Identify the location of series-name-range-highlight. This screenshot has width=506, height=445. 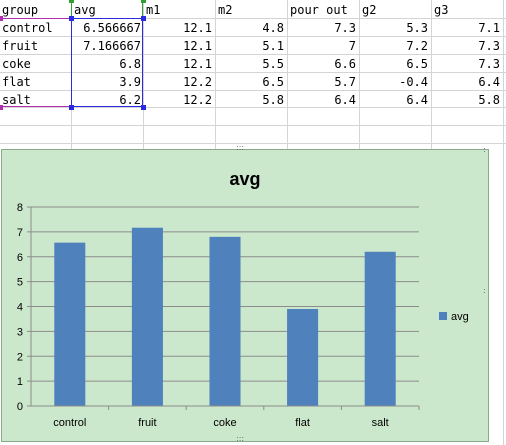
(107, 9).